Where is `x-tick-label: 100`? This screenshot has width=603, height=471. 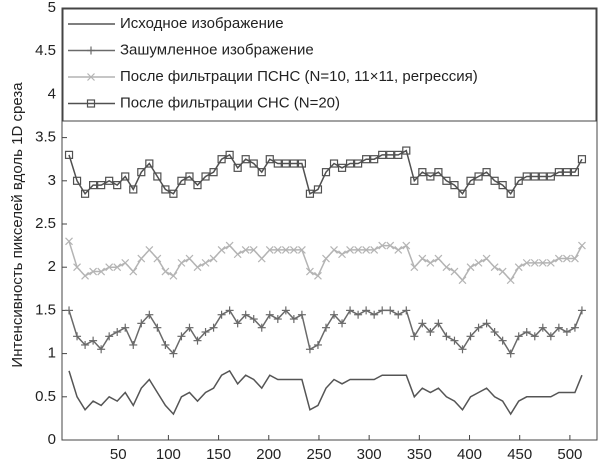 x-tick-label: 100 is located at coordinates (168, 454).